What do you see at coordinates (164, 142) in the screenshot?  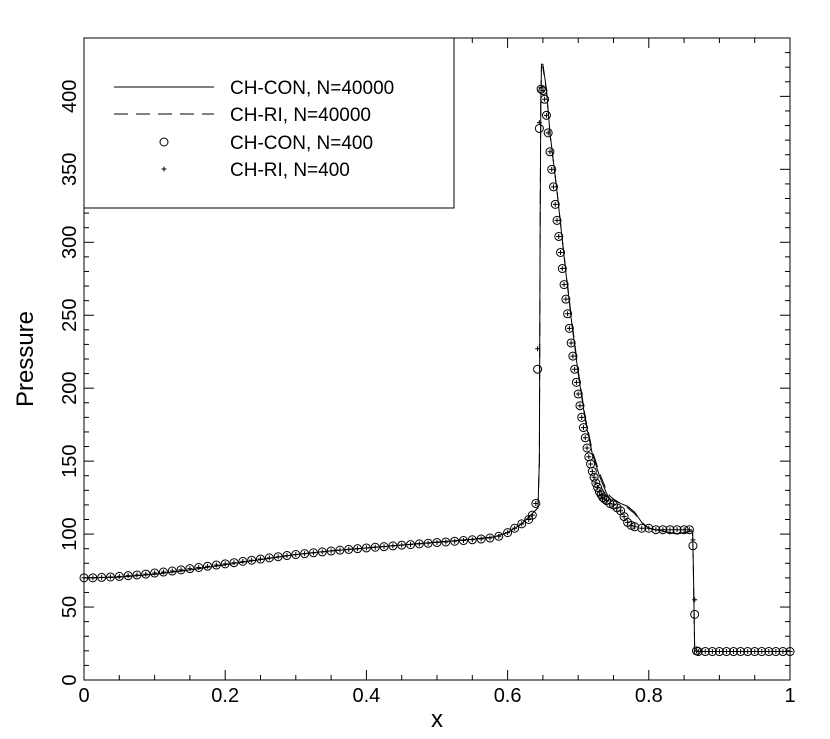 I see `legend-marker-circle` at bounding box center [164, 142].